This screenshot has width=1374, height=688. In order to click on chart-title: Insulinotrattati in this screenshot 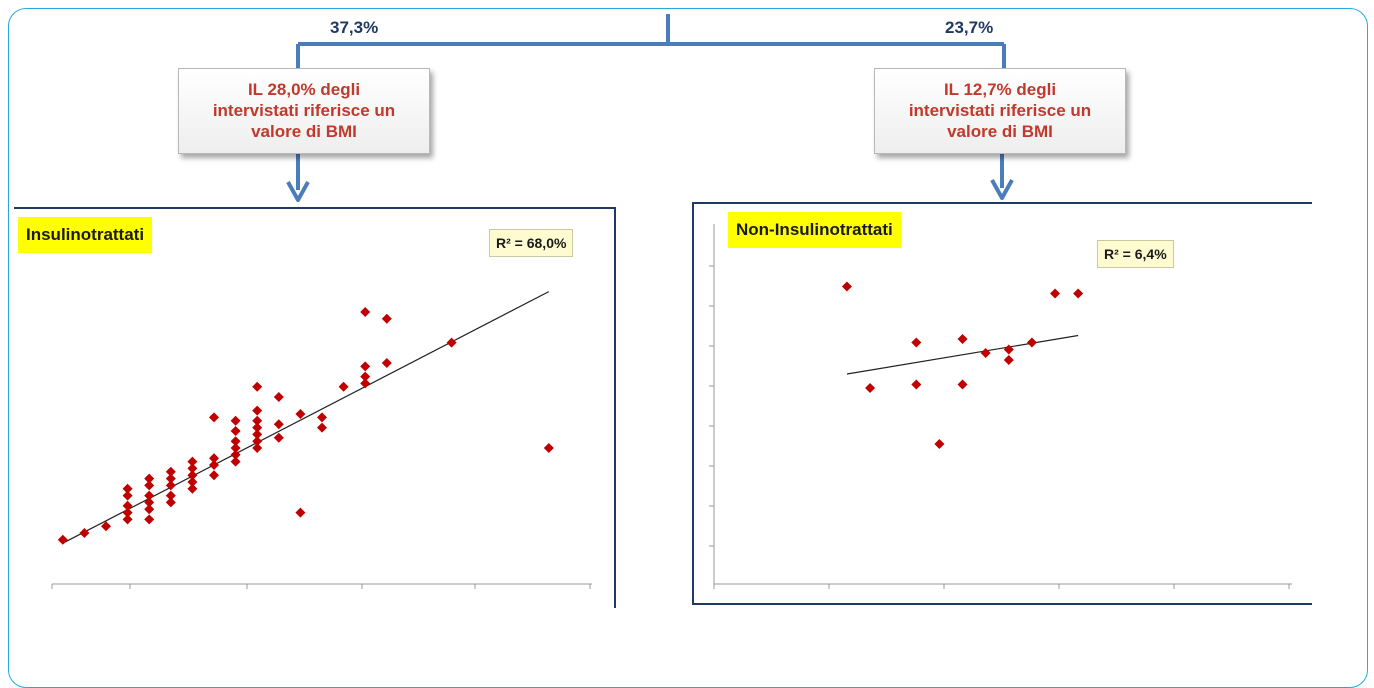, I will do `click(85, 235)`.